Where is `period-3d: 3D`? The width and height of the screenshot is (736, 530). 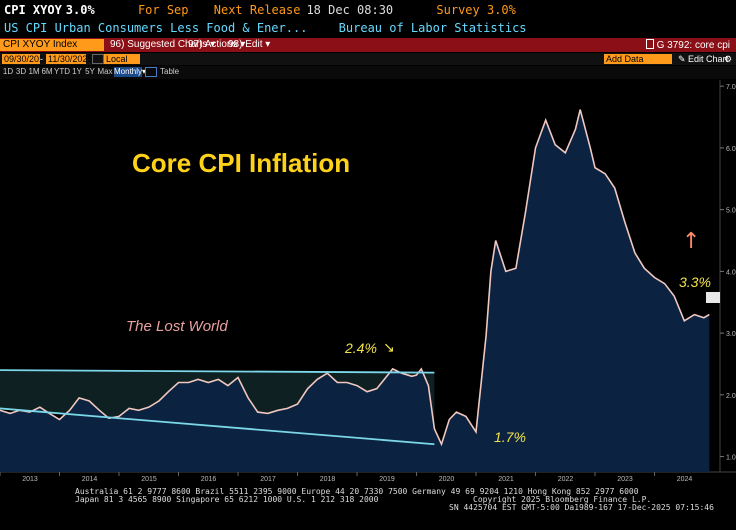
period-3d: 3D is located at coordinates (21, 71).